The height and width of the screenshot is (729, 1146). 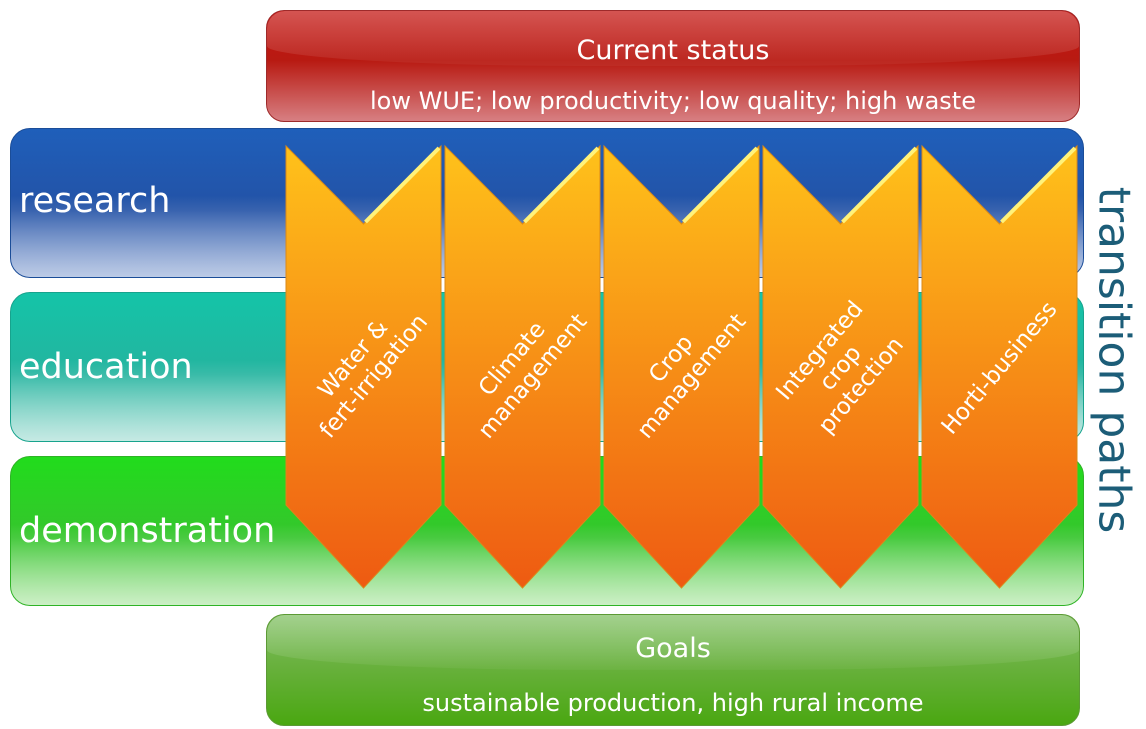 What do you see at coordinates (106, 367) in the screenshot?
I see `band-label-education: education` at bounding box center [106, 367].